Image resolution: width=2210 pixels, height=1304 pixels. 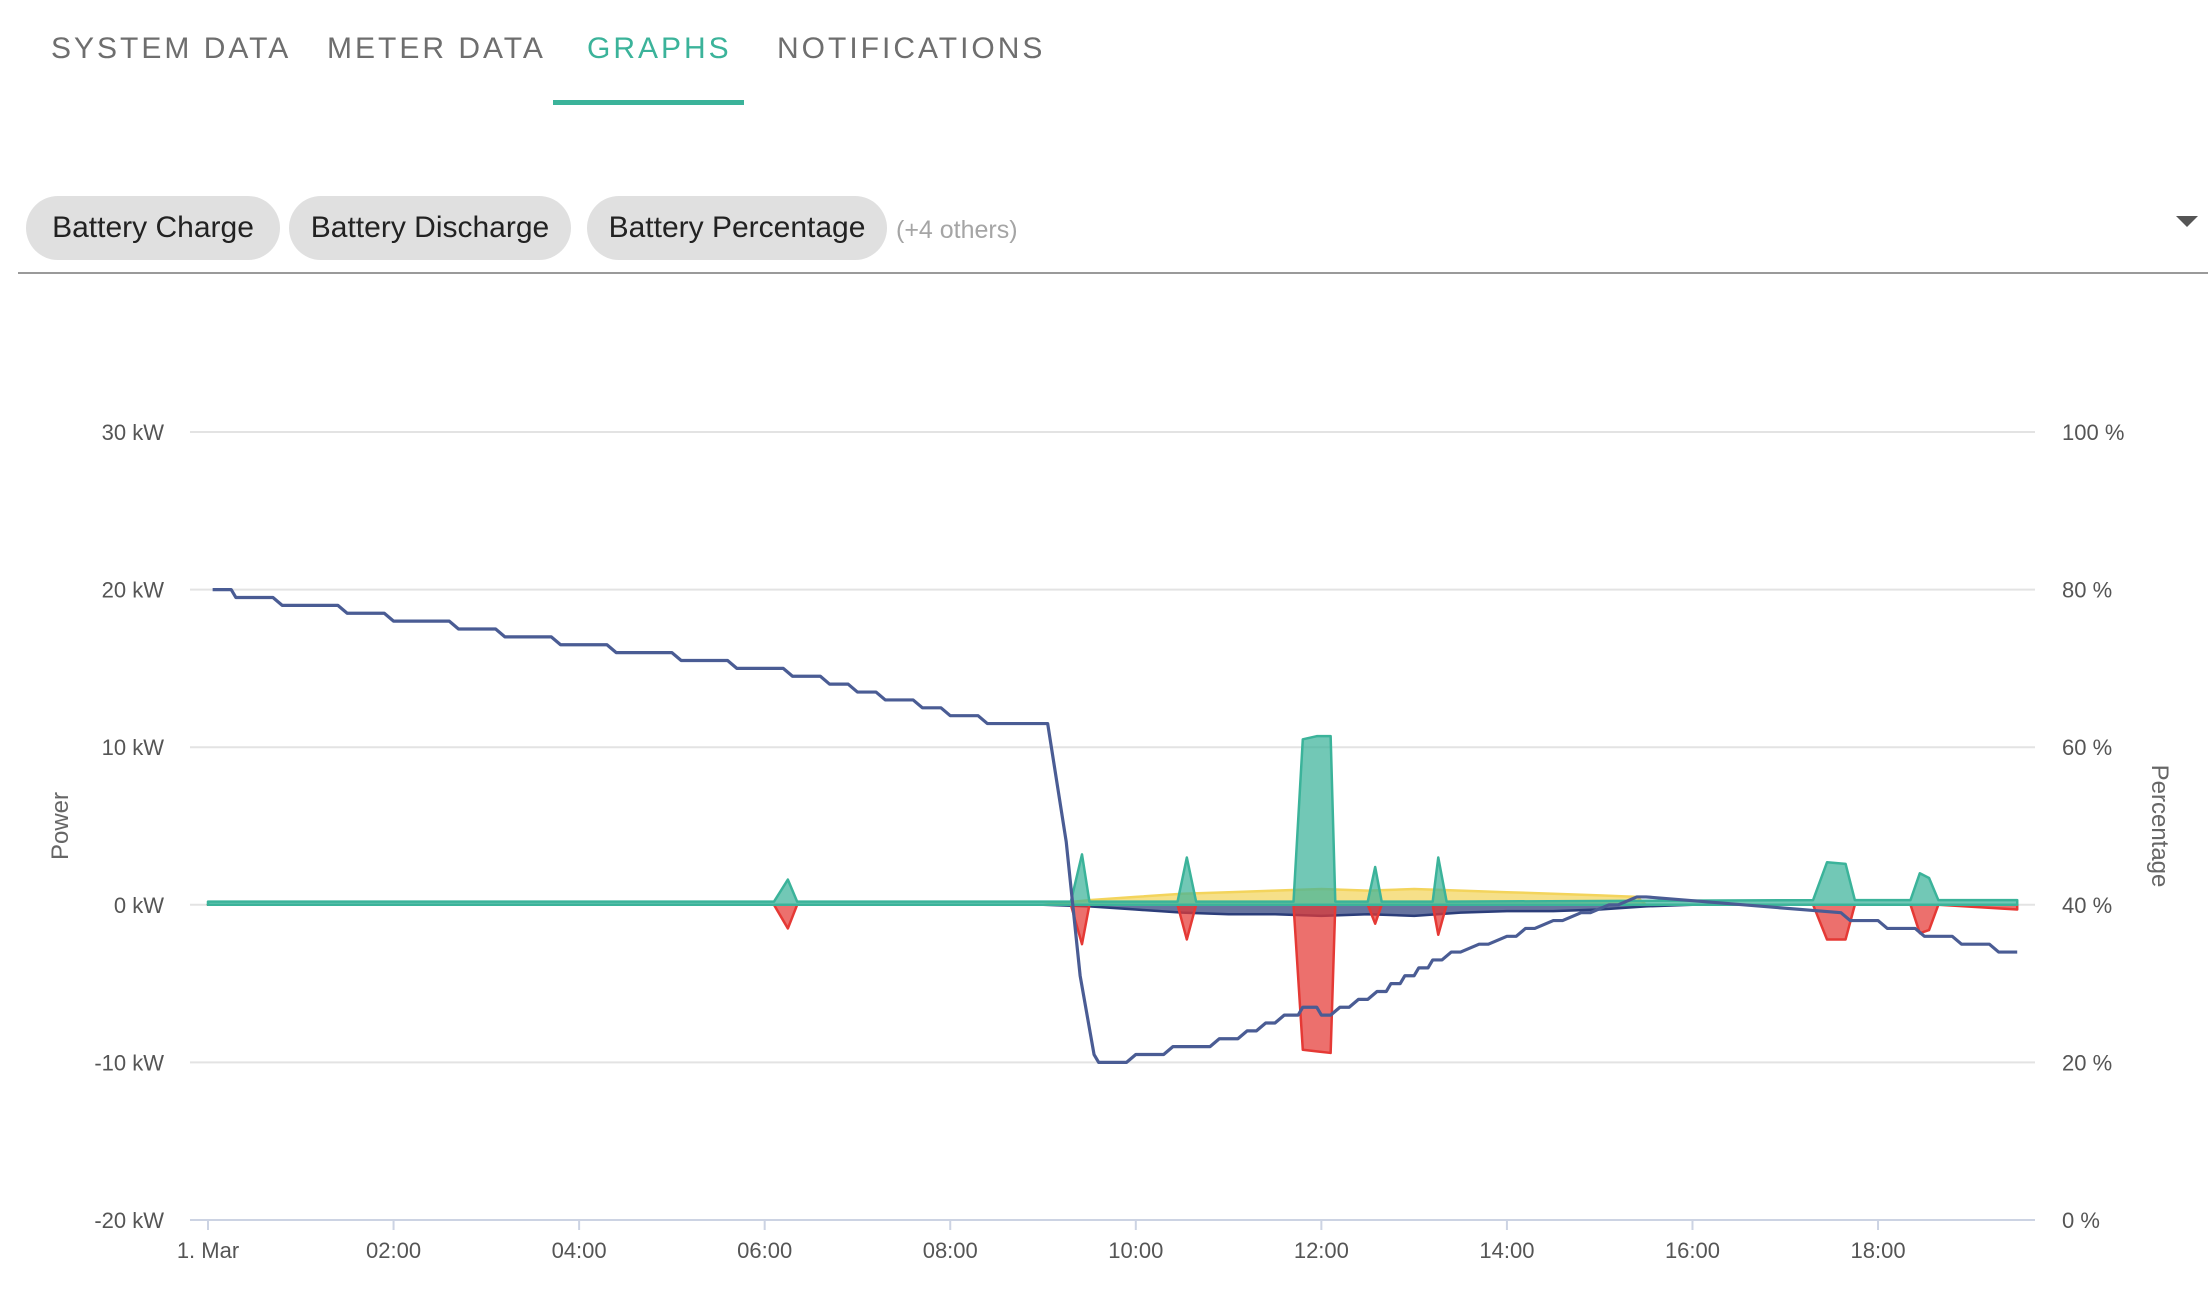 I want to click on x-tick-label: 04:00, so click(x=579, y=1250).